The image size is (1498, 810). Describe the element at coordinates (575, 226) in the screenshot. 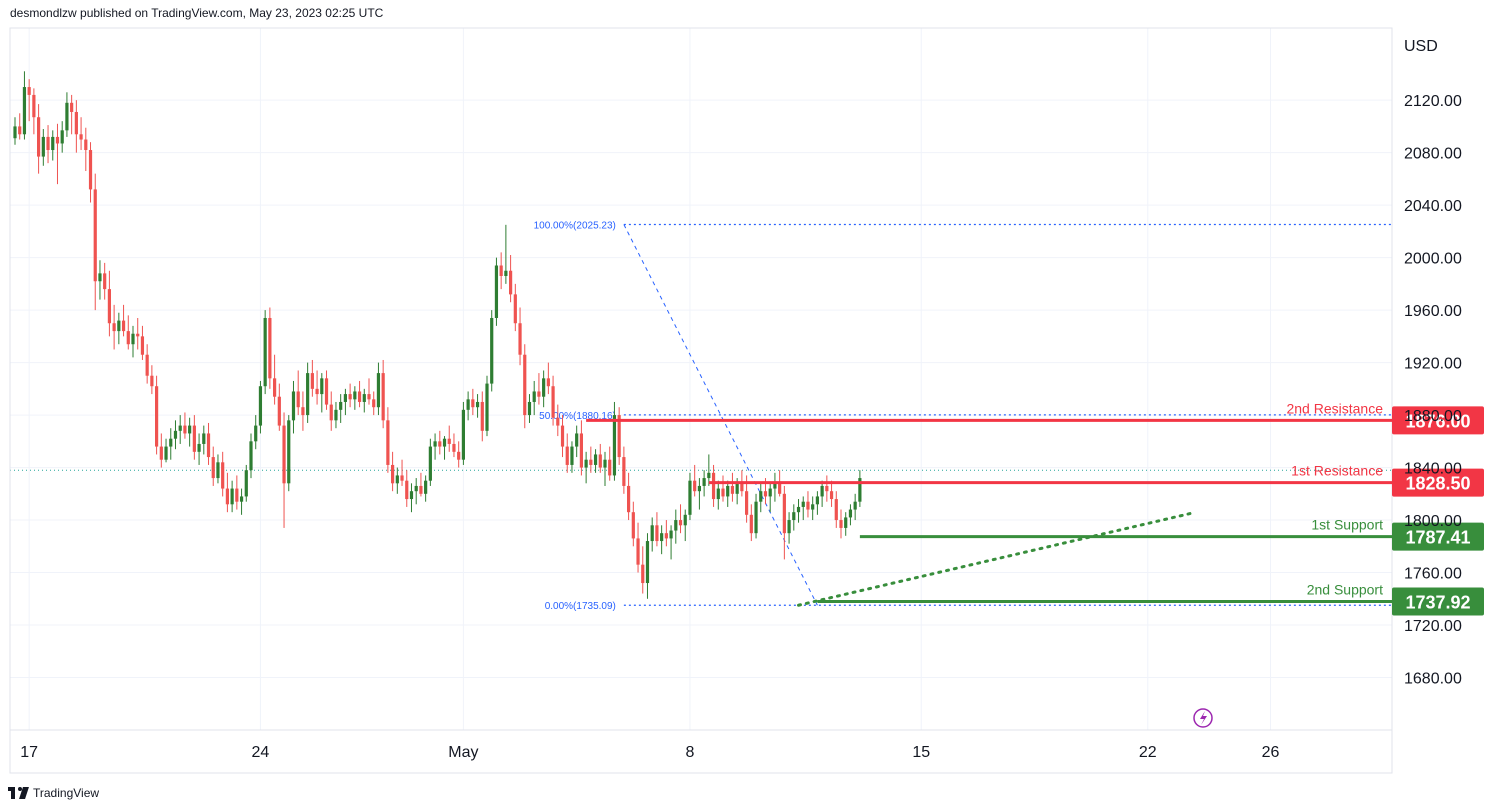

I see `fib-level-label: 100.00%(2025.23)` at that location.